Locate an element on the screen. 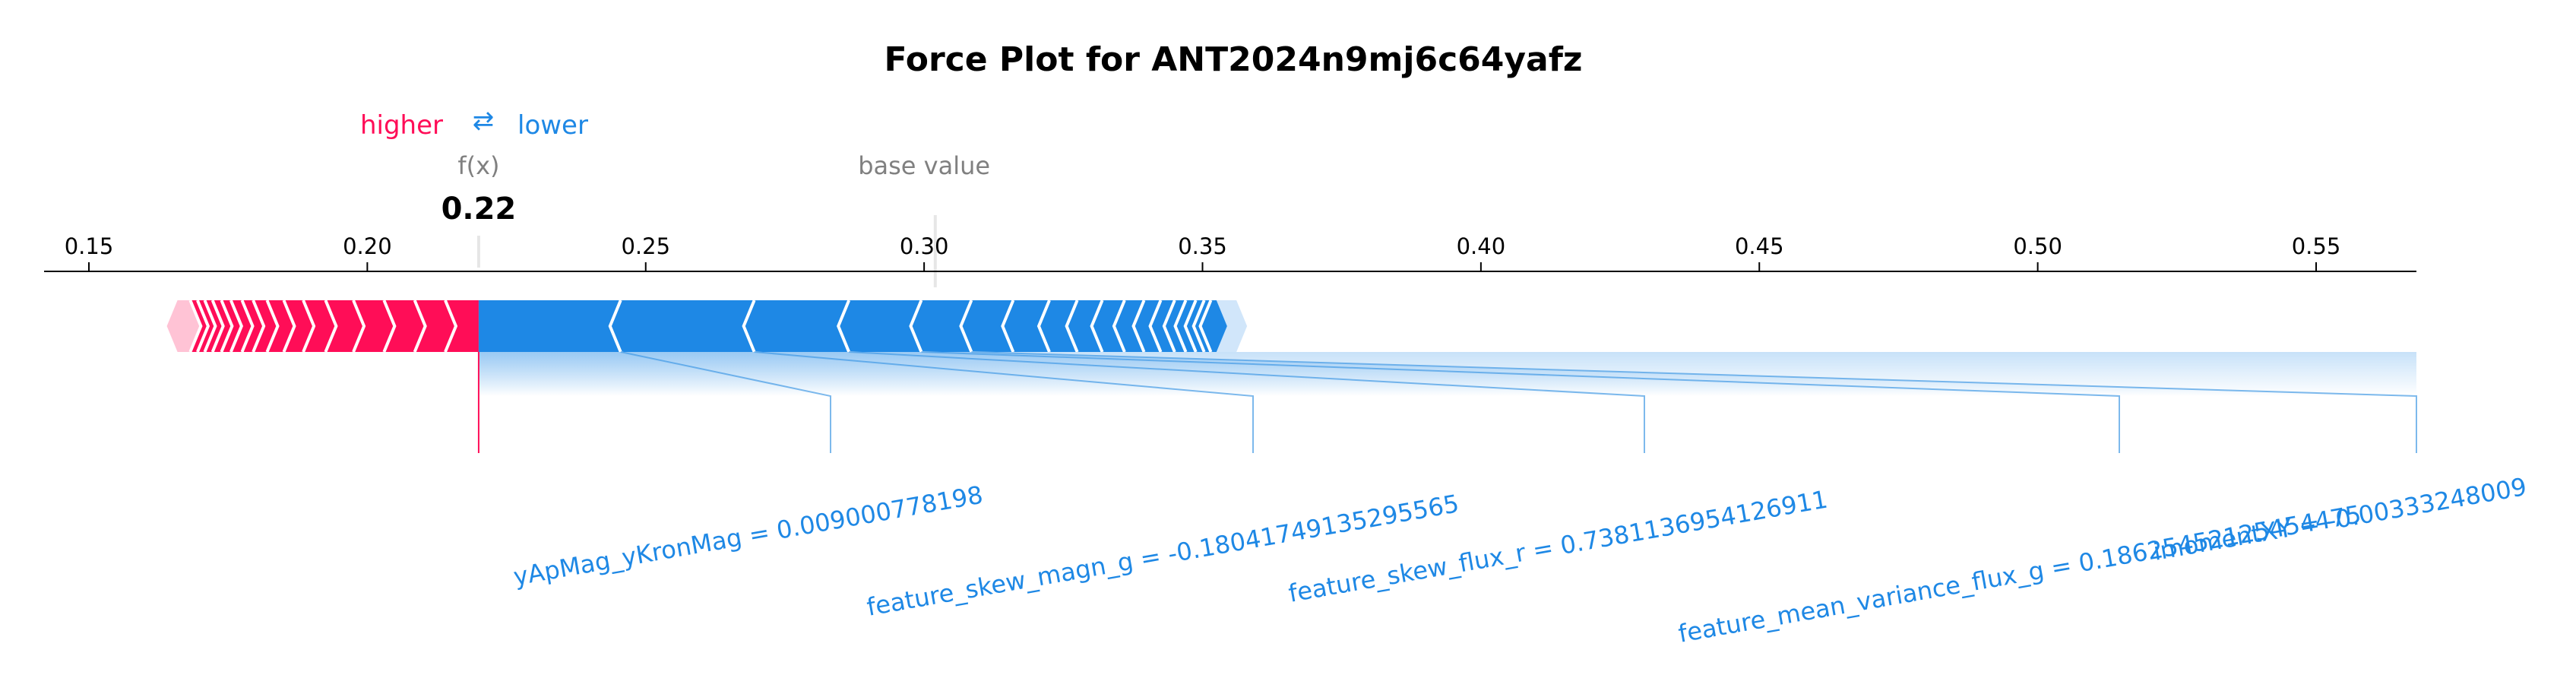 Image resolution: width=2576 pixels, height=691 pixels. force-bars is located at coordinates (707, 326).